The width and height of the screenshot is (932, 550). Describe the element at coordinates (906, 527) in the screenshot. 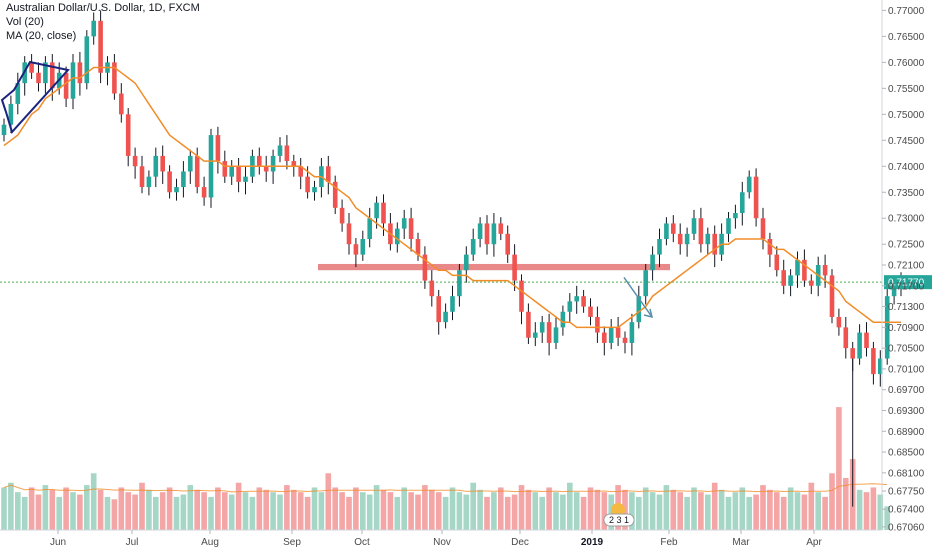

I see `y-tick-label: 0.67060` at that location.